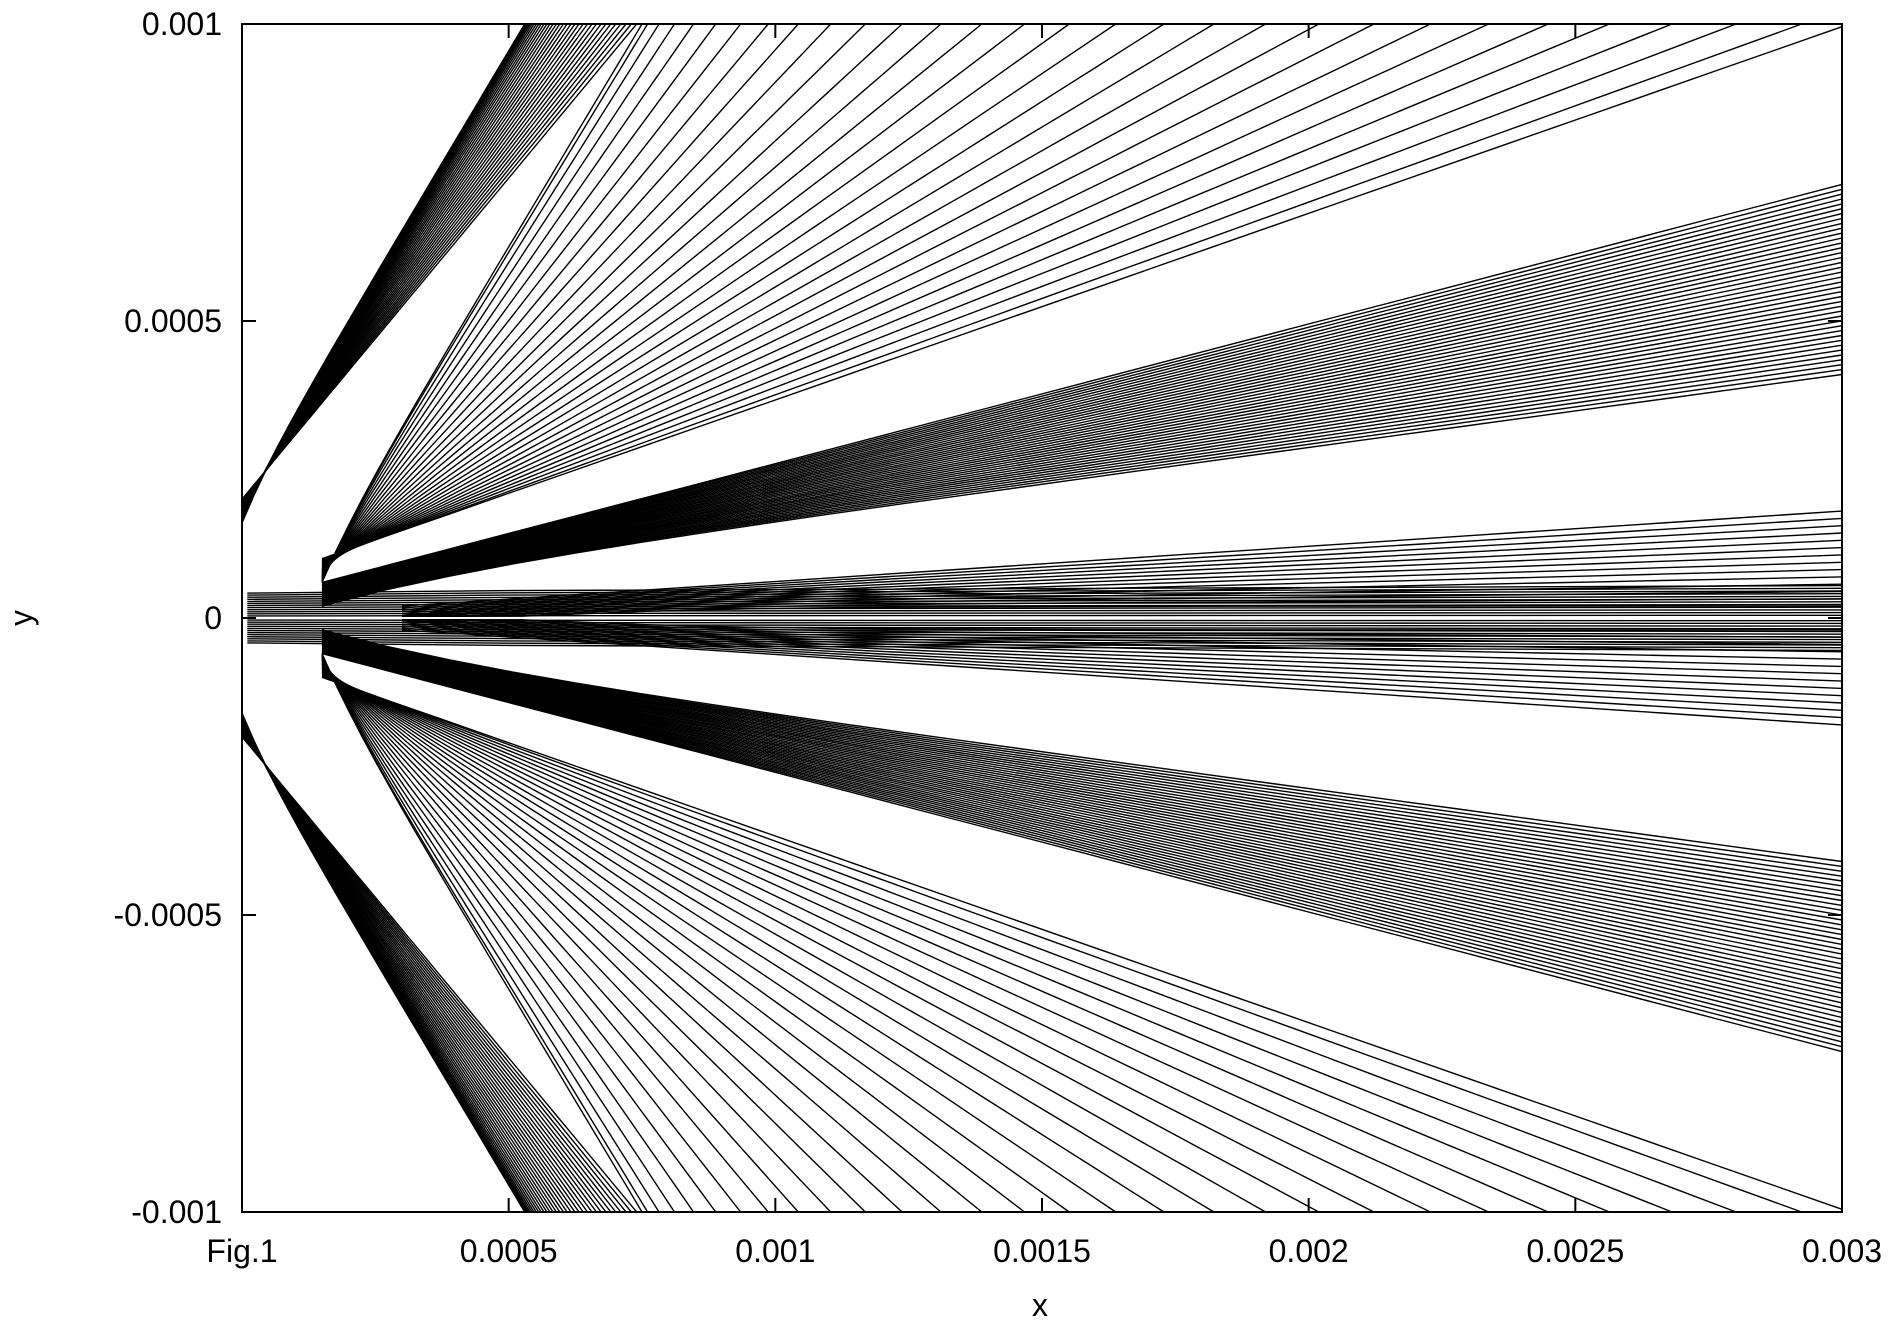 The width and height of the screenshot is (1895, 1325). What do you see at coordinates (213, 618) in the screenshot?
I see `y-tick-label: 0` at bounding box center [213, 618].